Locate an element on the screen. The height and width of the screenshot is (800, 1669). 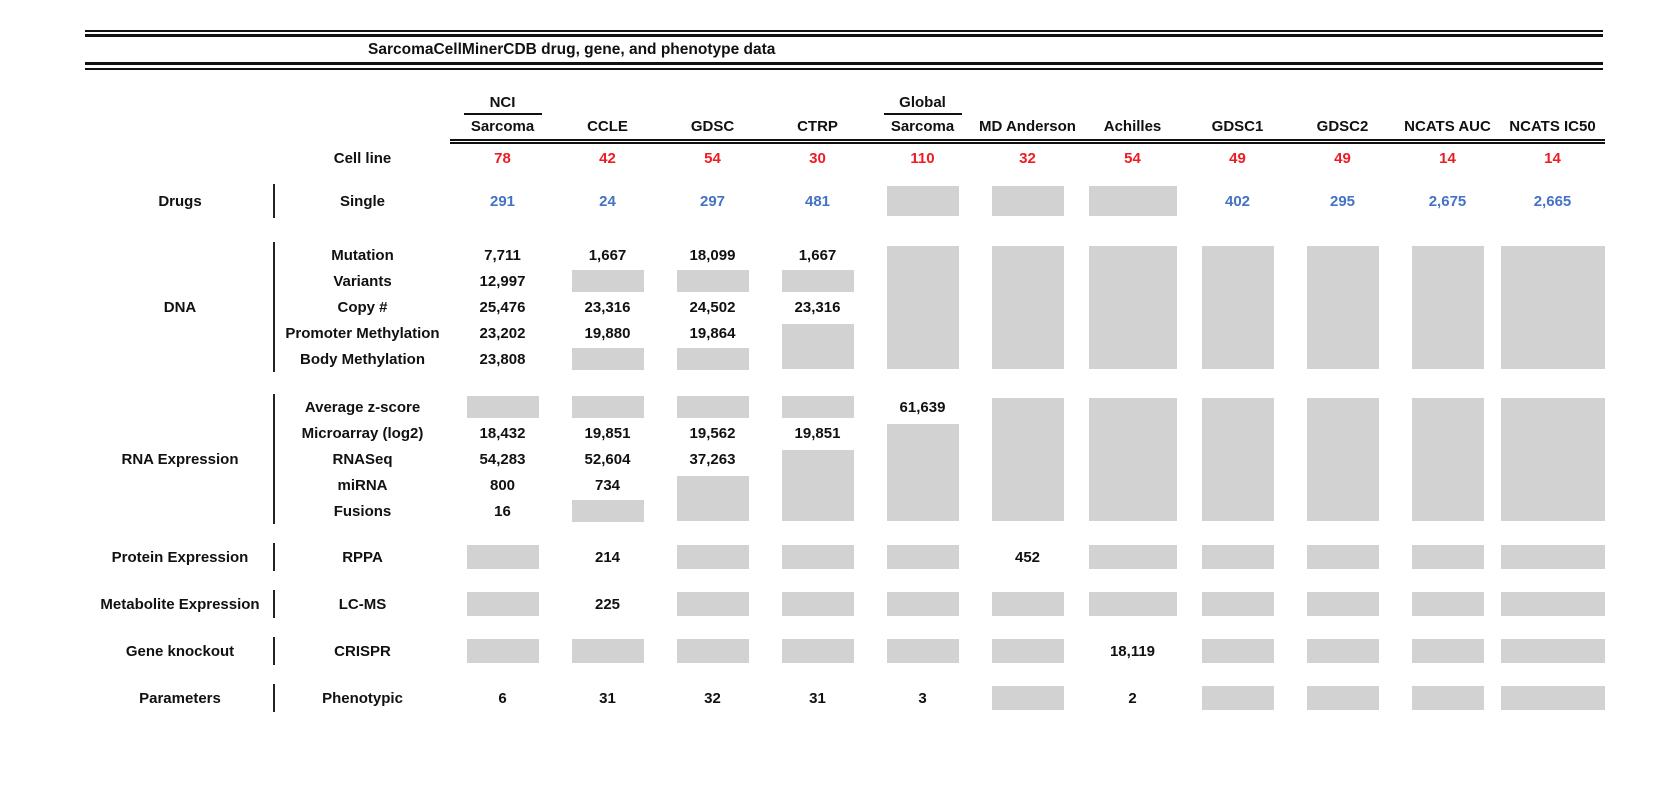
value-cell: 24,502 is located at coordinates (712, 307).